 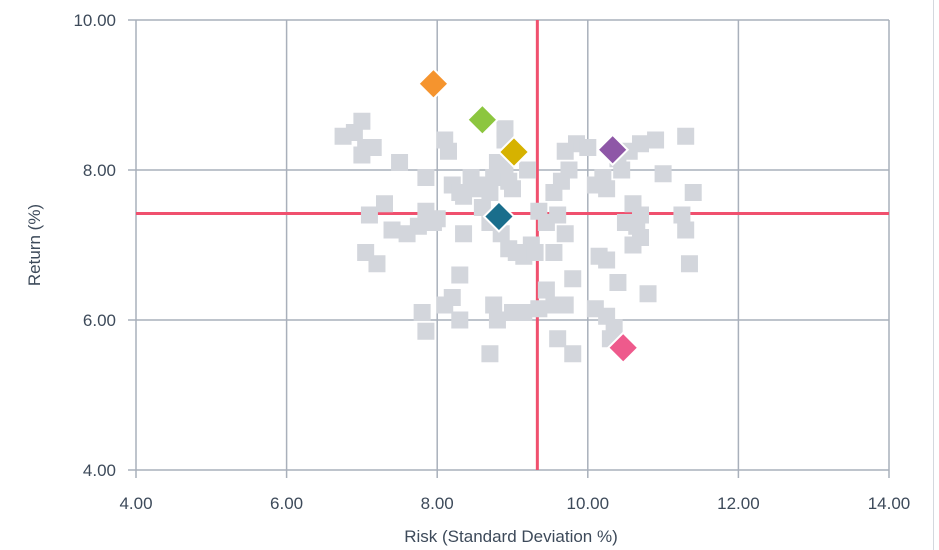 What do you see at coordinates (286, 503) in the screenshot?
I see `x-tick-label: 6.00` at bounding box center [286, 503].